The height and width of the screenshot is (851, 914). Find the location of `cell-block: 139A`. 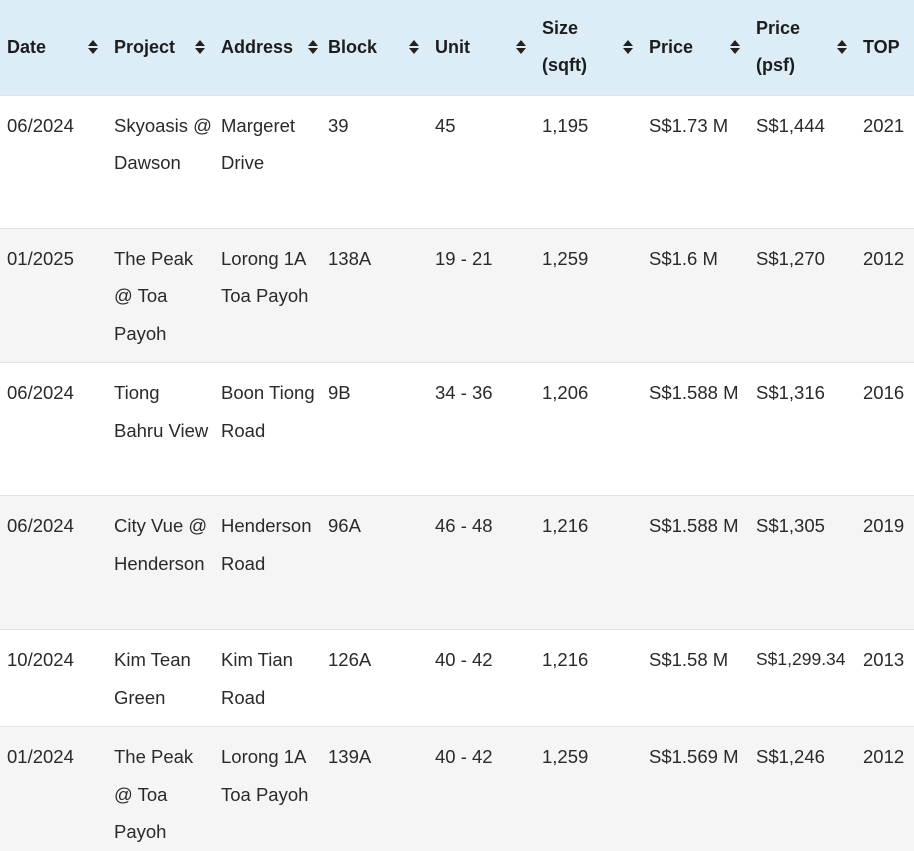

cell-block: 139A is located at coordinates (350, 756).